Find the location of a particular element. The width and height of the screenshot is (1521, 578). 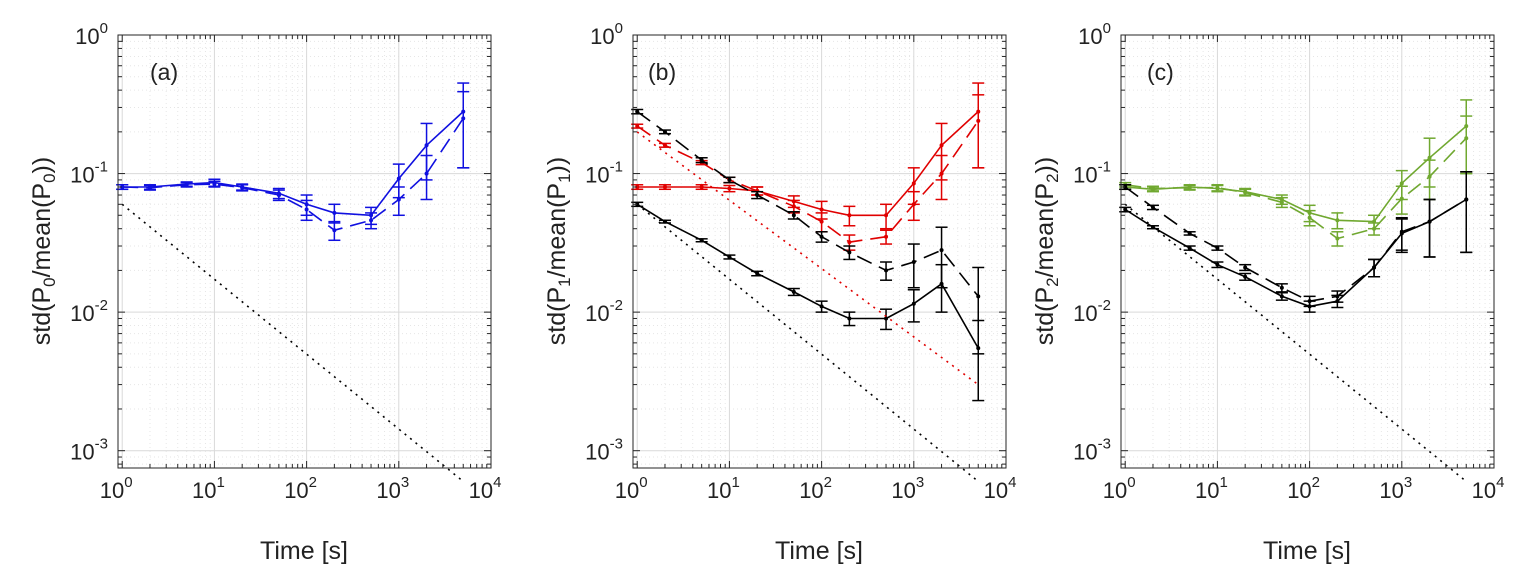

y-axis-label-c: std(P2/mean(P2)) is located at coordinates (1046, 251).